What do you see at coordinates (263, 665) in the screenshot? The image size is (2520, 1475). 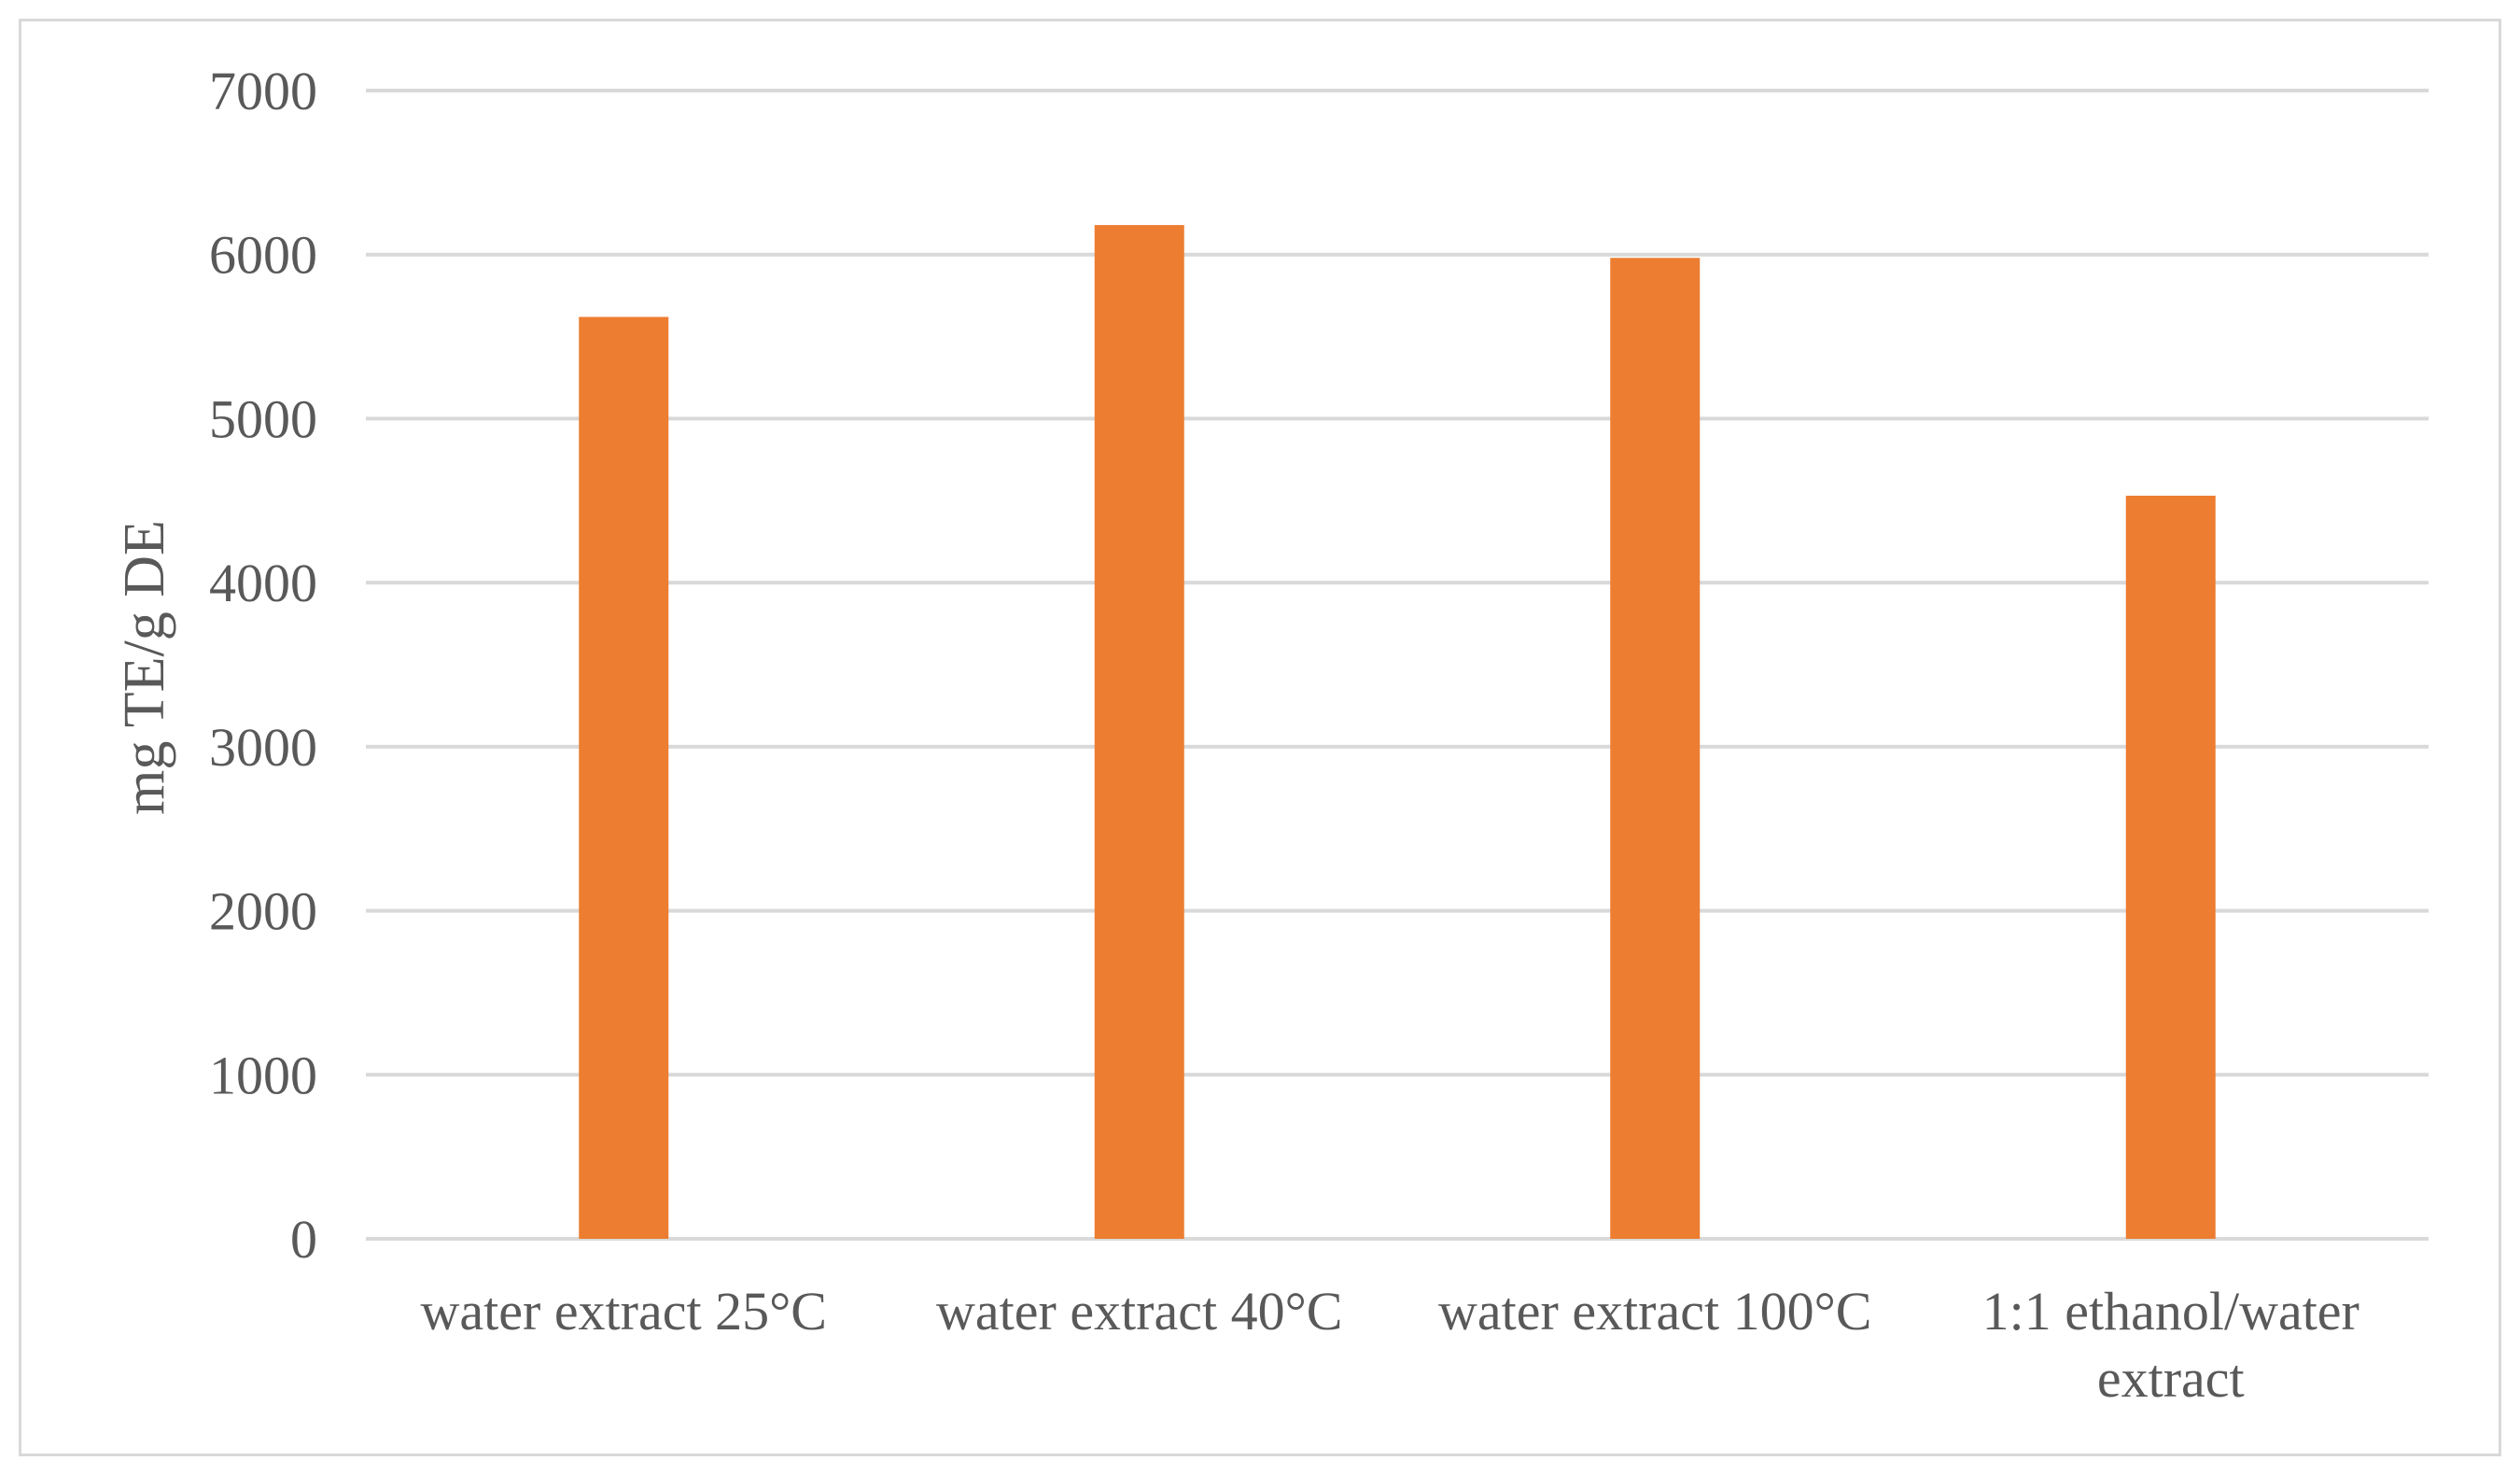 I see `y-axis-ticks: 0 1000 2000 3000 4000 5000 6000 7000` at bounding box center [263, 665].